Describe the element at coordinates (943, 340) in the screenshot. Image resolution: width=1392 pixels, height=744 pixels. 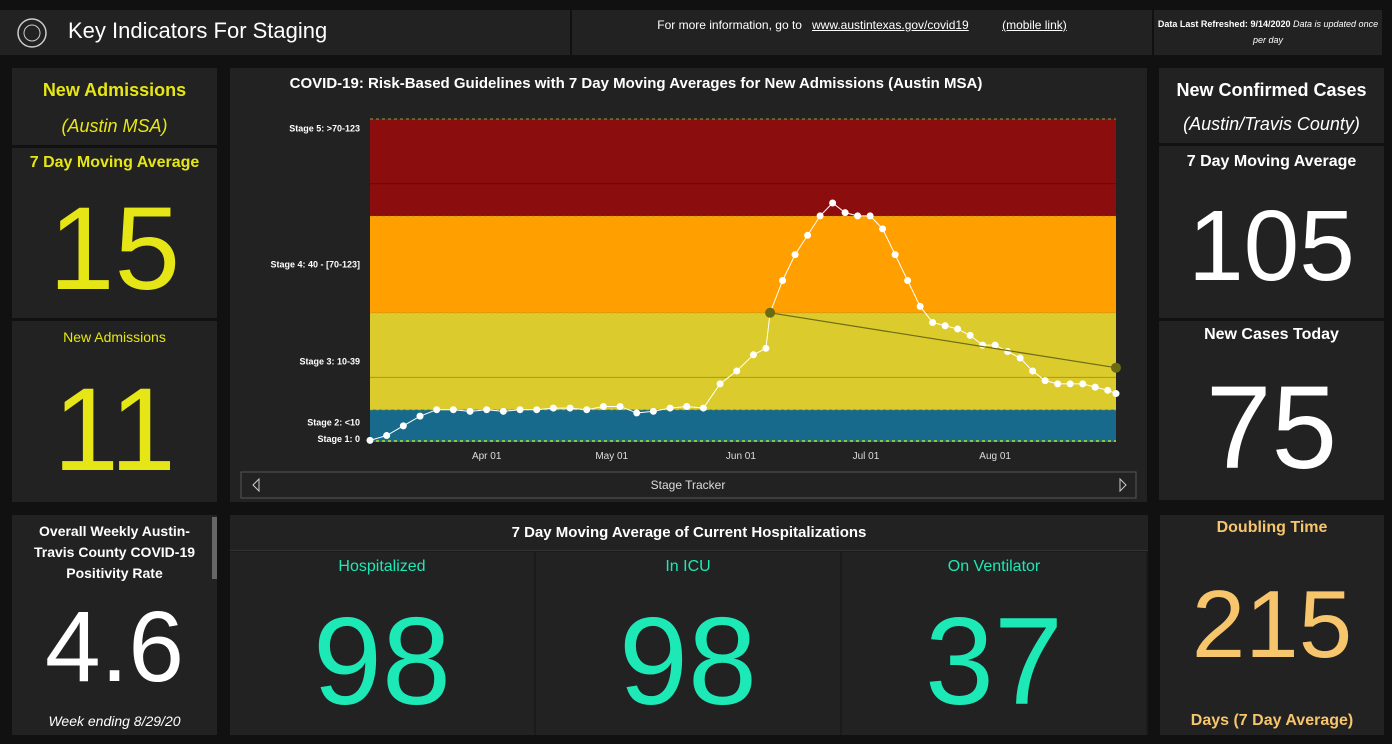
I see `trend-line` at that location.